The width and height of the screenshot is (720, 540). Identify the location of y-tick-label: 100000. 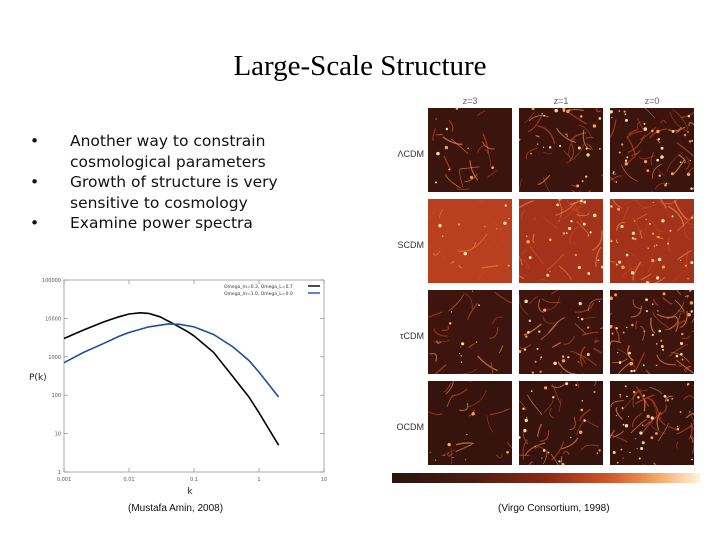
(51, 281).